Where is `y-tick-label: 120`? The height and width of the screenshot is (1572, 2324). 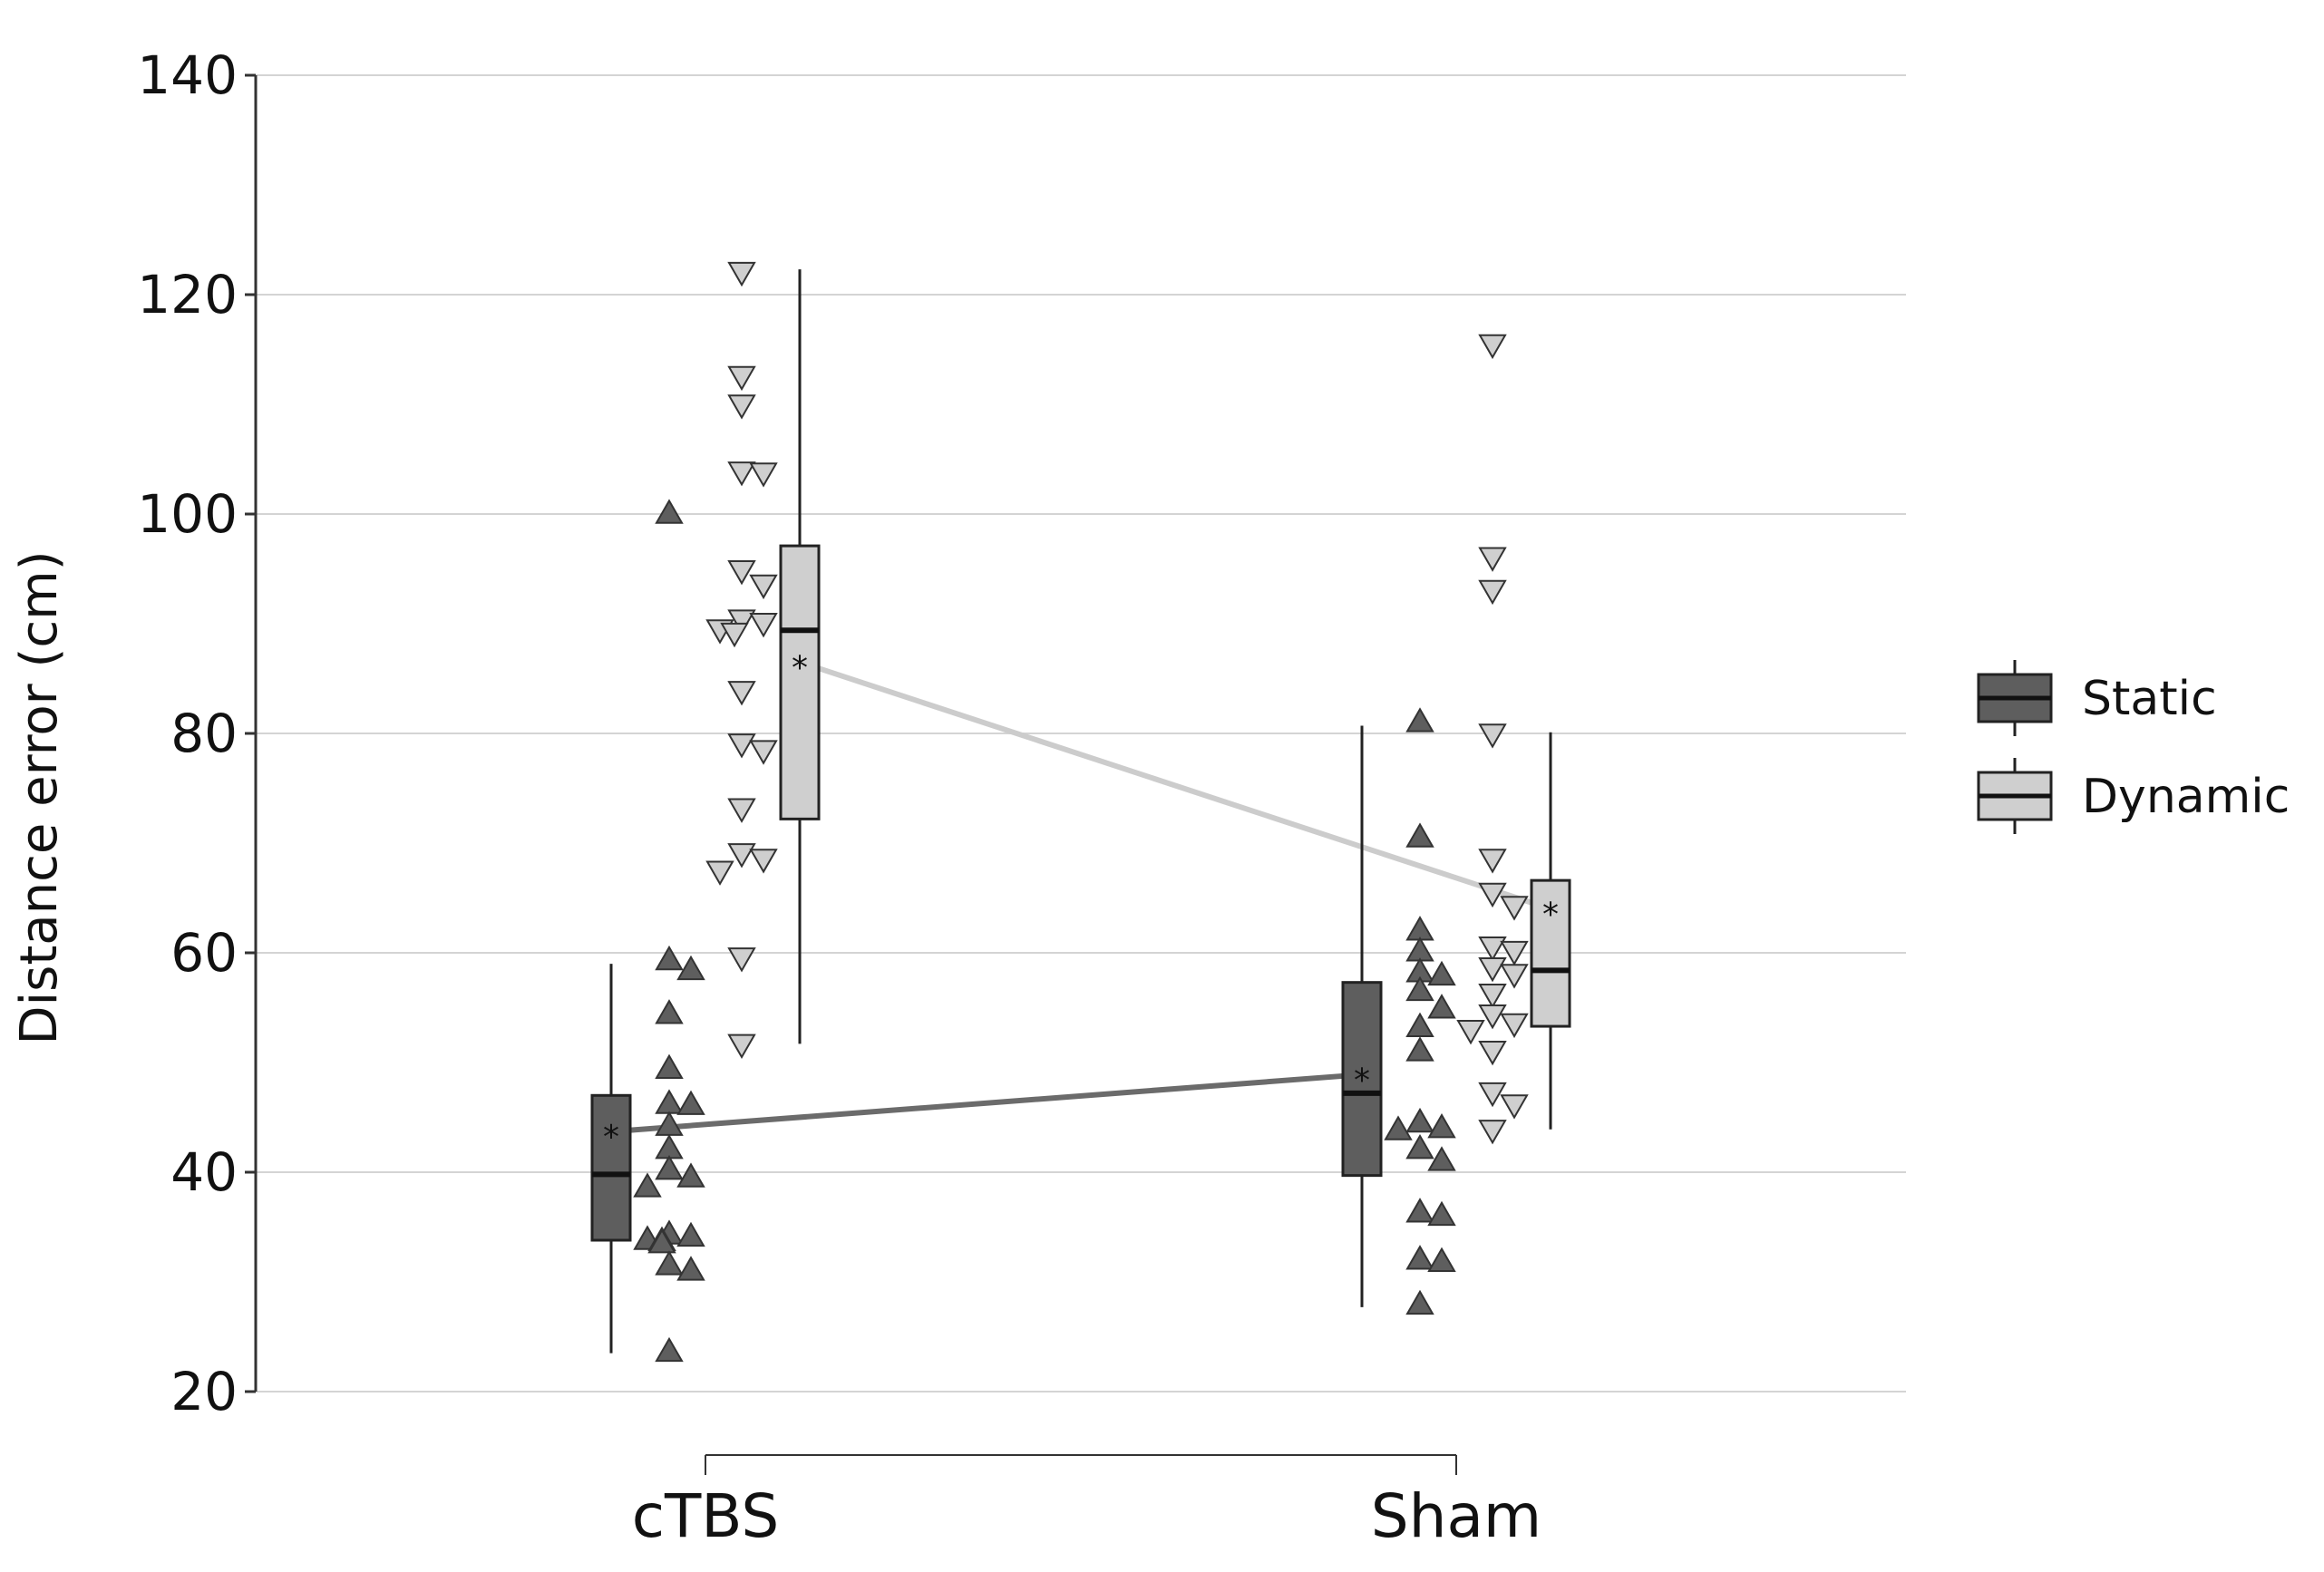 y-tick-label: 120 is located at coordinates (187, 294).